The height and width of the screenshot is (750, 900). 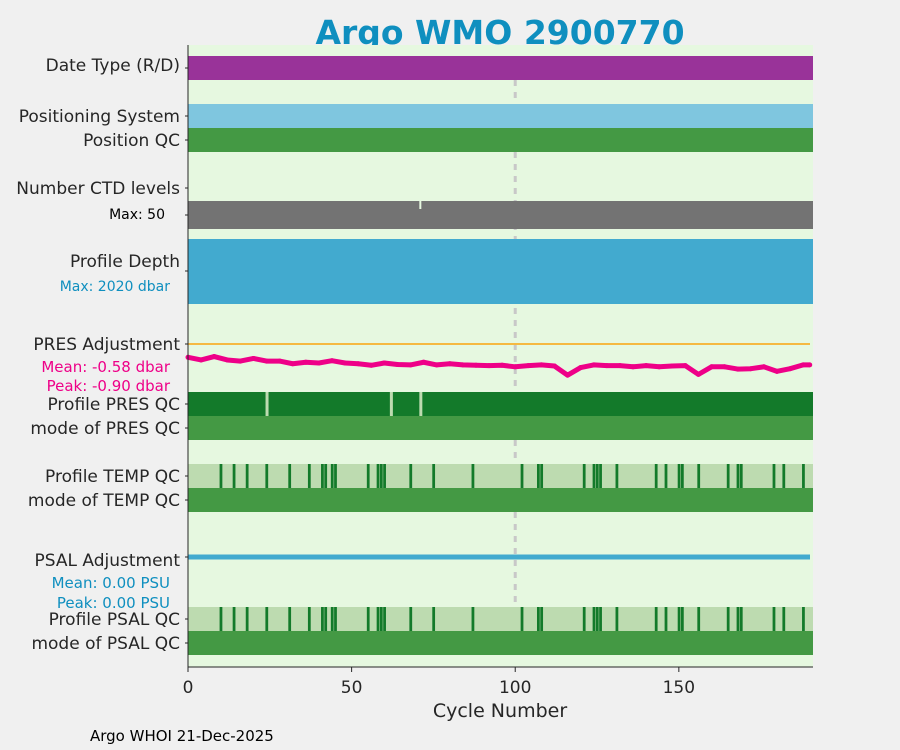 What do you see at coordinates (98, 189) in the screenshot?
I see `label-ctd-levels: Number CTD levels` at bounding box center [98, 189].